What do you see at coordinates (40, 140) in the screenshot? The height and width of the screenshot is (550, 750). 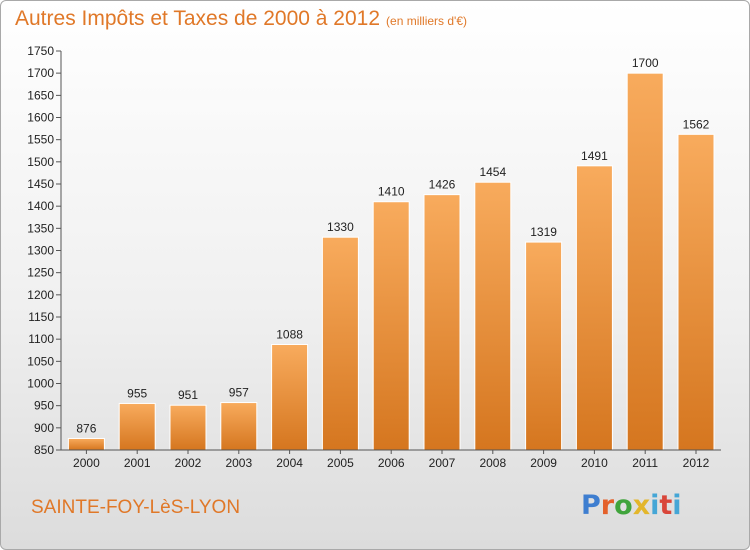 I see `y-tick-label: 1550` at bounding box center [40, 140].